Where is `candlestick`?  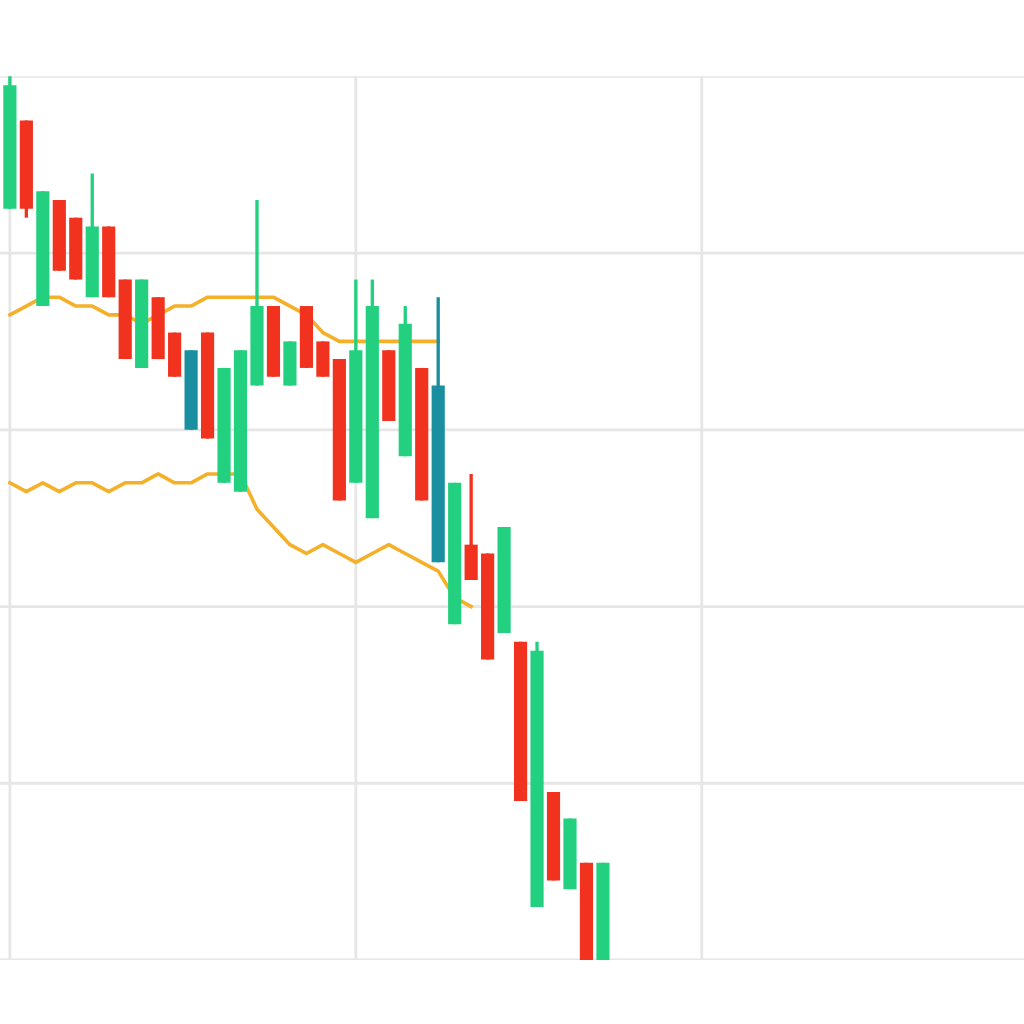
candlestick is located at coordinates (290, 363).